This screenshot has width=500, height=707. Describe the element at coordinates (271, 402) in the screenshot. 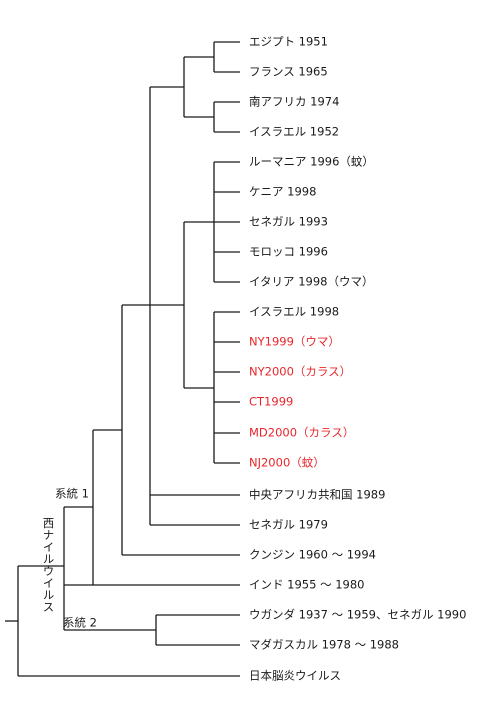

I see `leaf-label-13: CT1999` at that location.